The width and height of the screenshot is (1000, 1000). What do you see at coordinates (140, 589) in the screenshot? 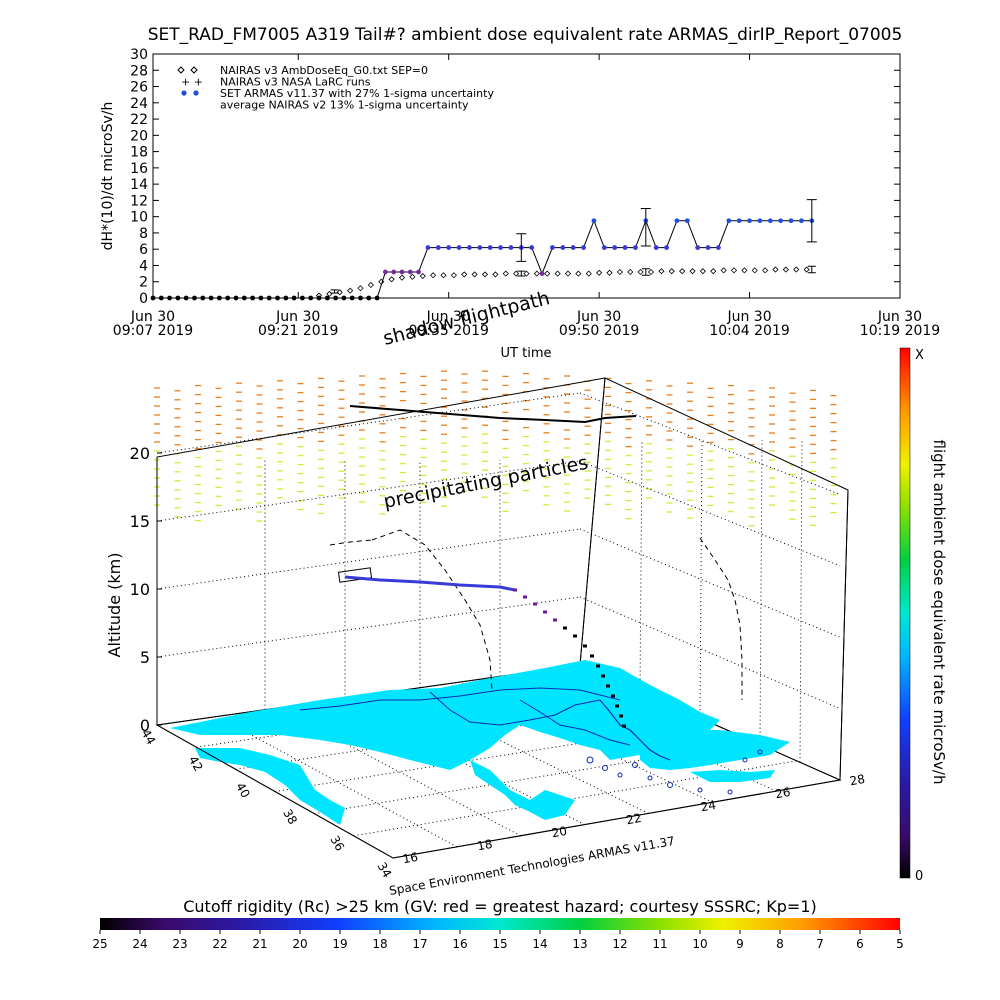
I see `altitude-tick-label: 10` at bounding box center [140, 589].